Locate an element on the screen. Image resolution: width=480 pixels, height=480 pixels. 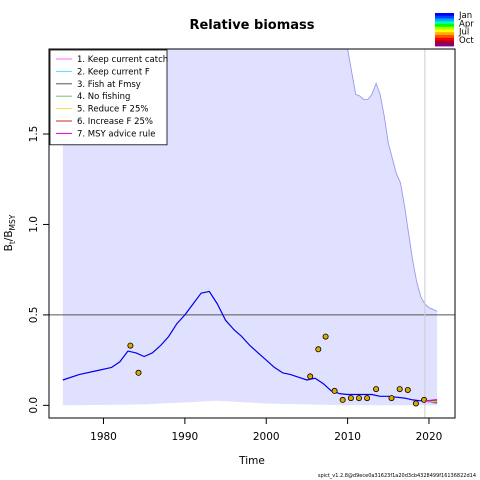
x-tick-label: 2020 is located at coordinates (429, 437).